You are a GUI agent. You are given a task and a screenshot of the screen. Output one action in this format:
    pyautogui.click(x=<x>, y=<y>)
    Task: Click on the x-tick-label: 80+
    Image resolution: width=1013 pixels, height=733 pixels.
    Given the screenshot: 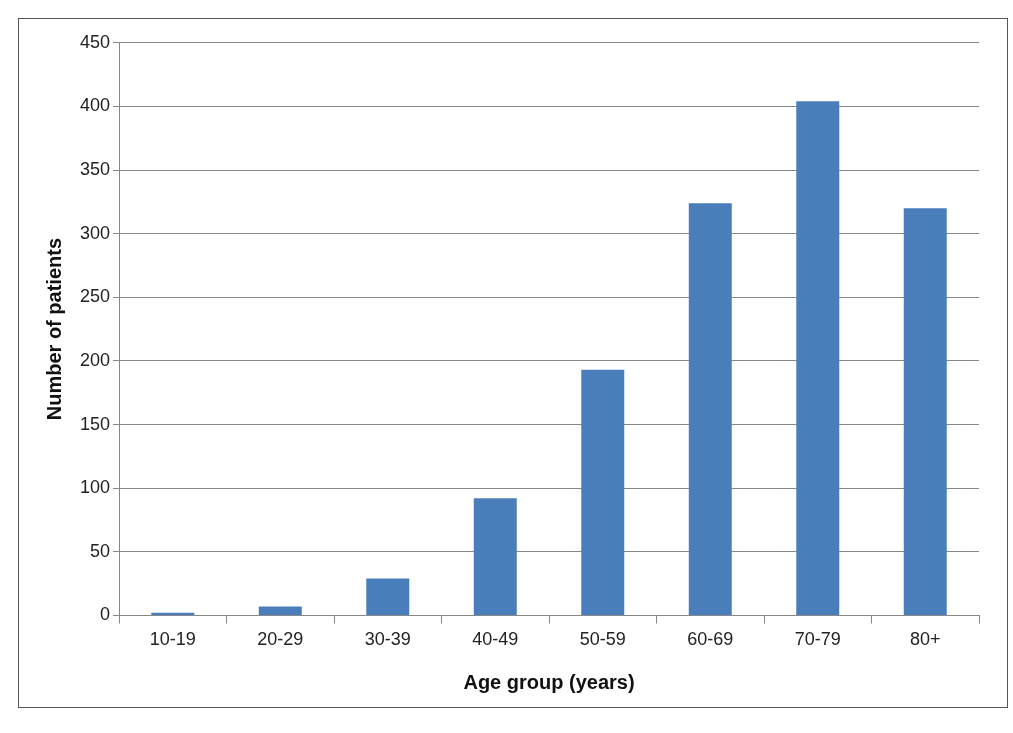 What is the action you would take?
    pyautogui.click(x=925, y=639)
    